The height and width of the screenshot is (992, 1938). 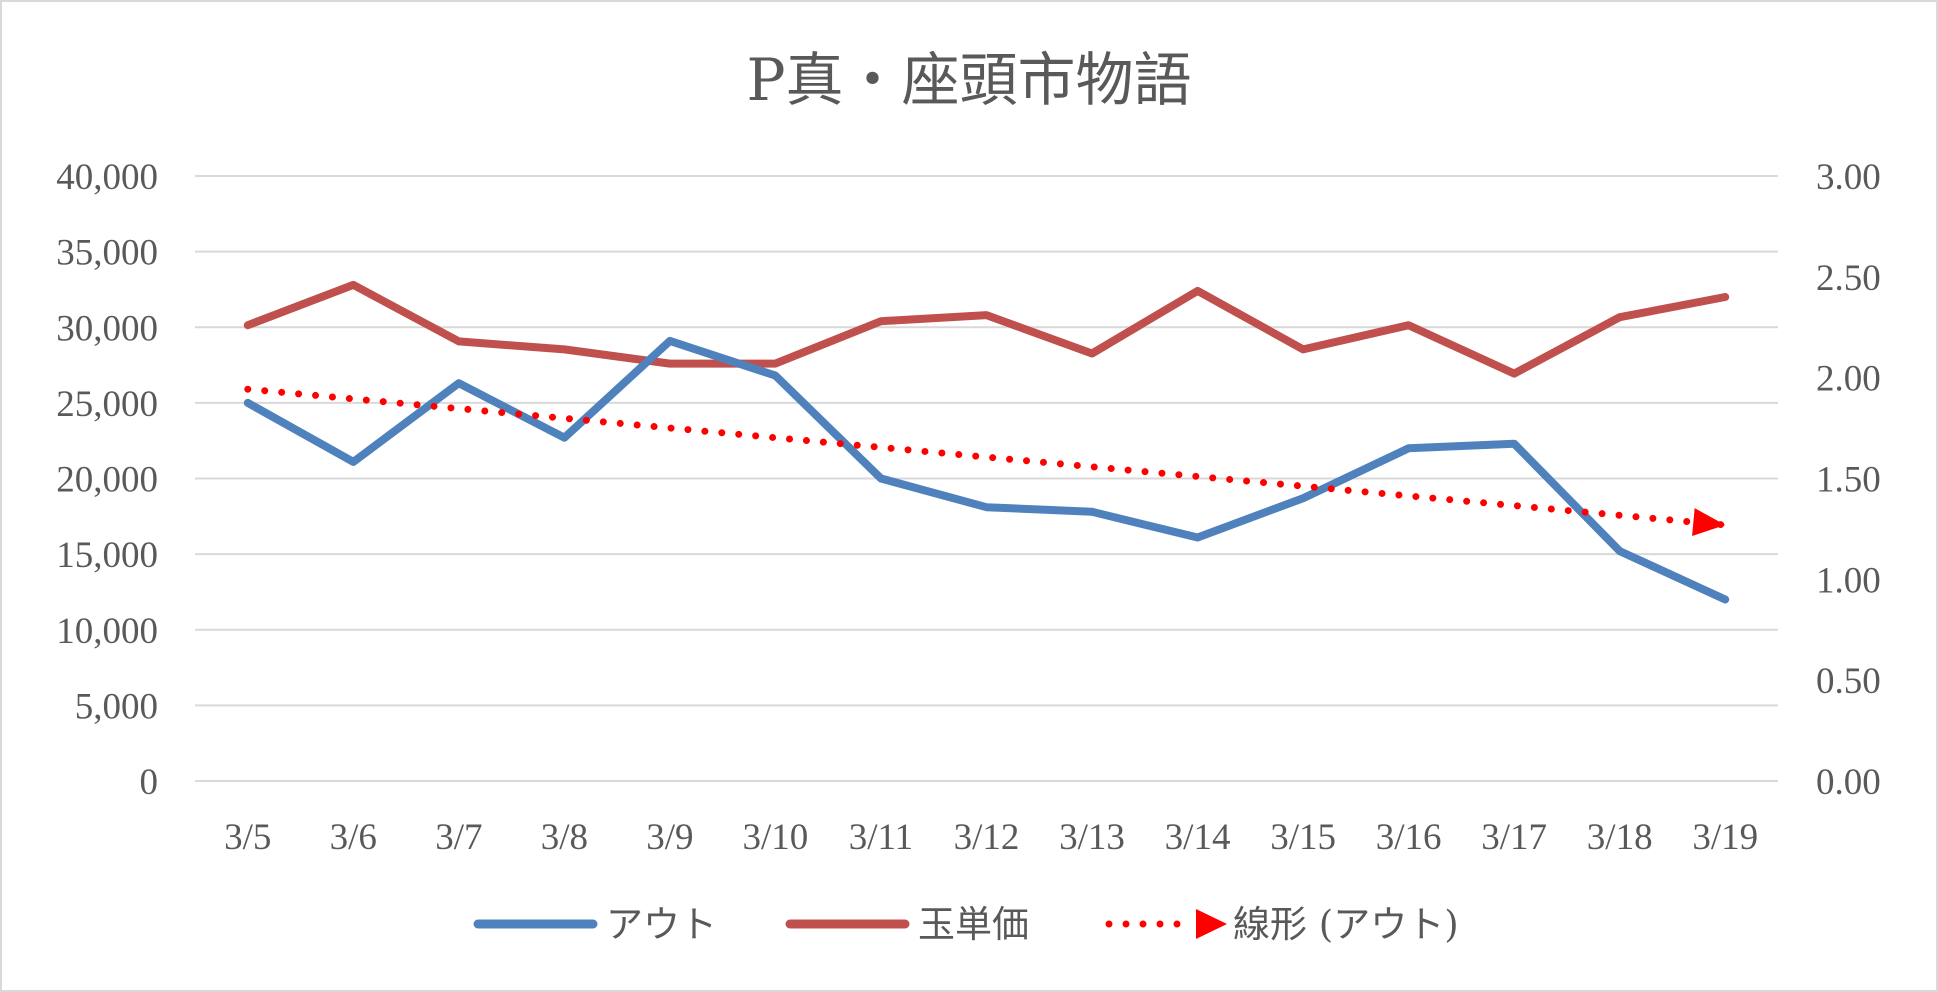 I want to click on legend-item-out: アウト, so click(x=595, y=924).